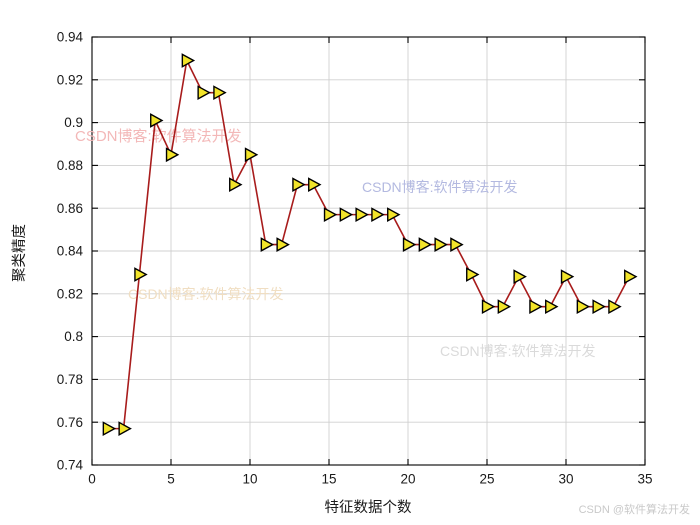 The width and height of the screenshot is (700, 525). Describe the element at coordinates (70, 422) in the screenshot. I see `y-tick-label: 0.76` at that location.